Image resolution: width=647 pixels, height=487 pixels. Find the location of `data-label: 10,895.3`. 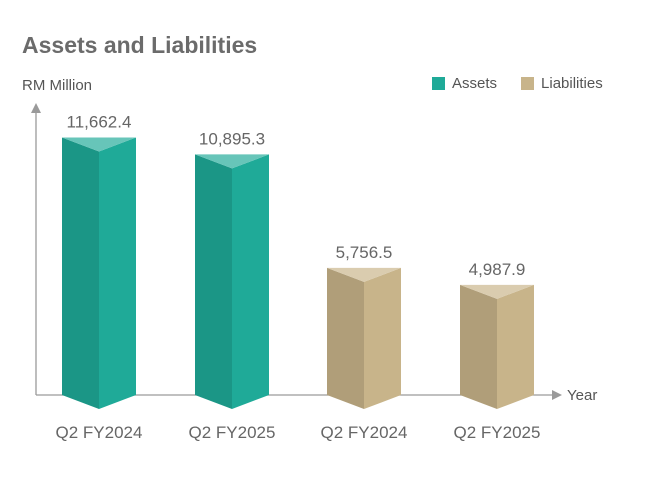

data-label: 10,895.3 is located at coordinates (232, 138).